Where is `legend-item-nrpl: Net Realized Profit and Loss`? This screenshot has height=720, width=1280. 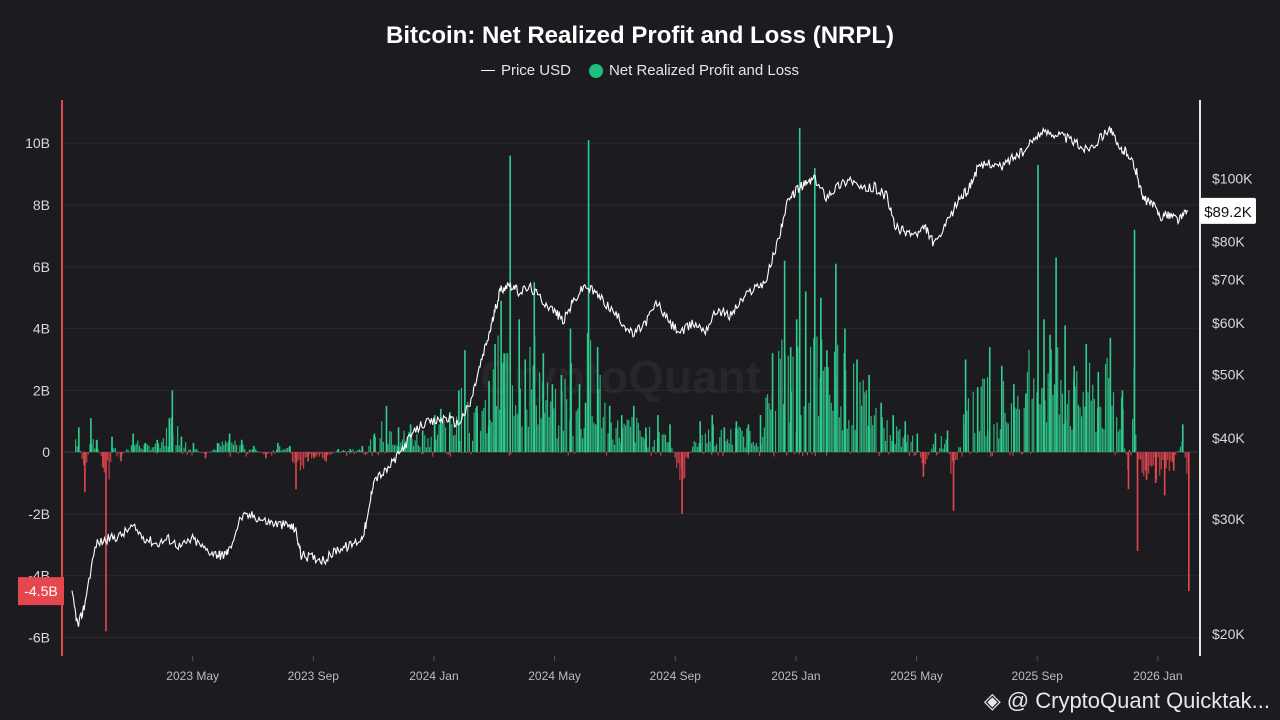 legend-item-nrpl: Net Realized Profit and Loss is located at coordinates (693, 70).